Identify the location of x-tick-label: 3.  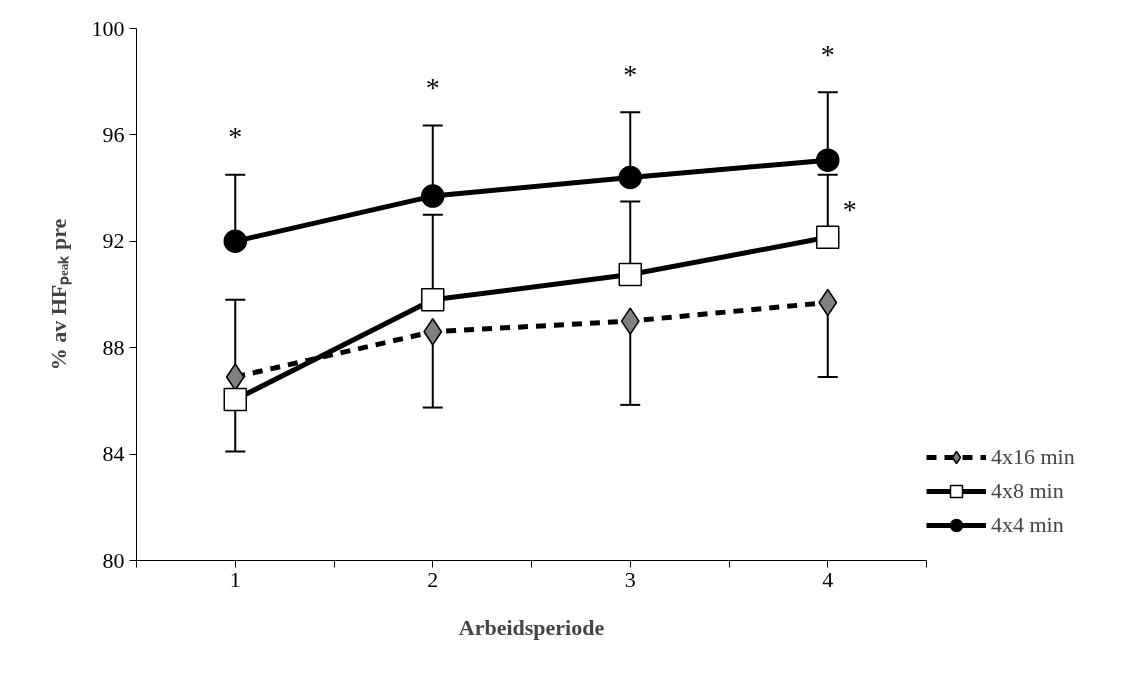
(630, 579).